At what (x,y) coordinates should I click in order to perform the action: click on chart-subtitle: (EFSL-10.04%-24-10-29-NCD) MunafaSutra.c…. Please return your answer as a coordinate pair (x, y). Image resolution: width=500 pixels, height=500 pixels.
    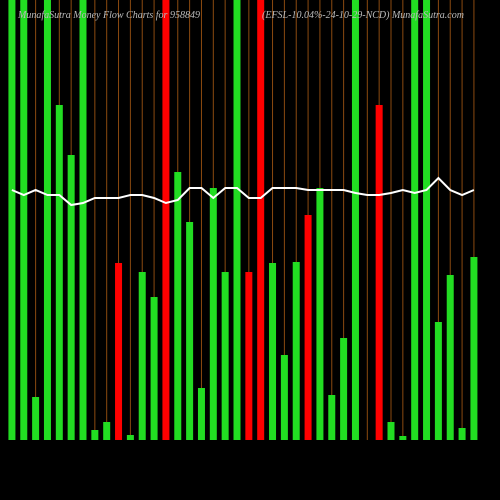
    Looking at the image, I should click on (363, 15).